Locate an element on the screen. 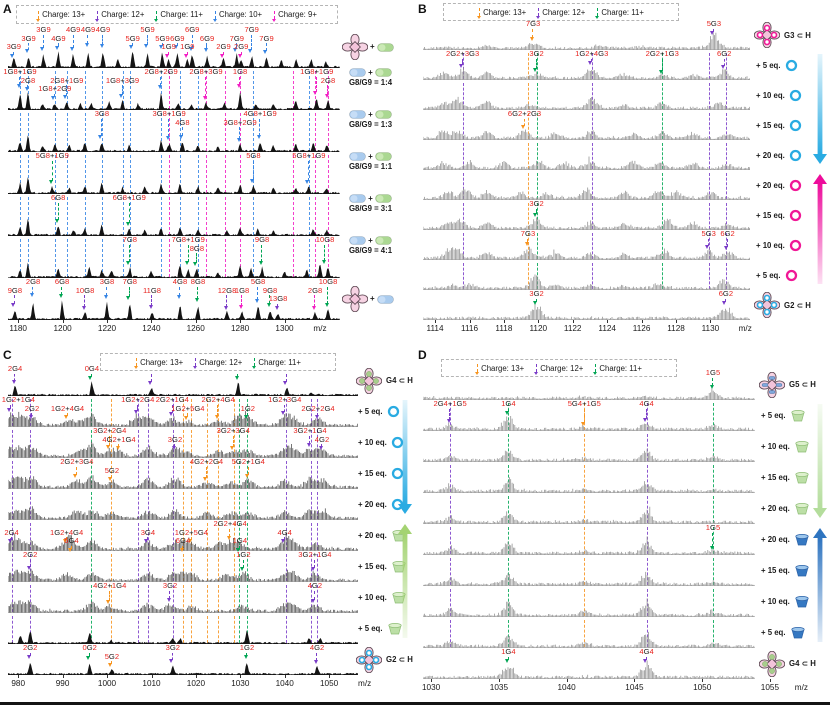 The height and width of the screenshot is (706, 830). pill-icon-blue is located at coordinates (357, 240).